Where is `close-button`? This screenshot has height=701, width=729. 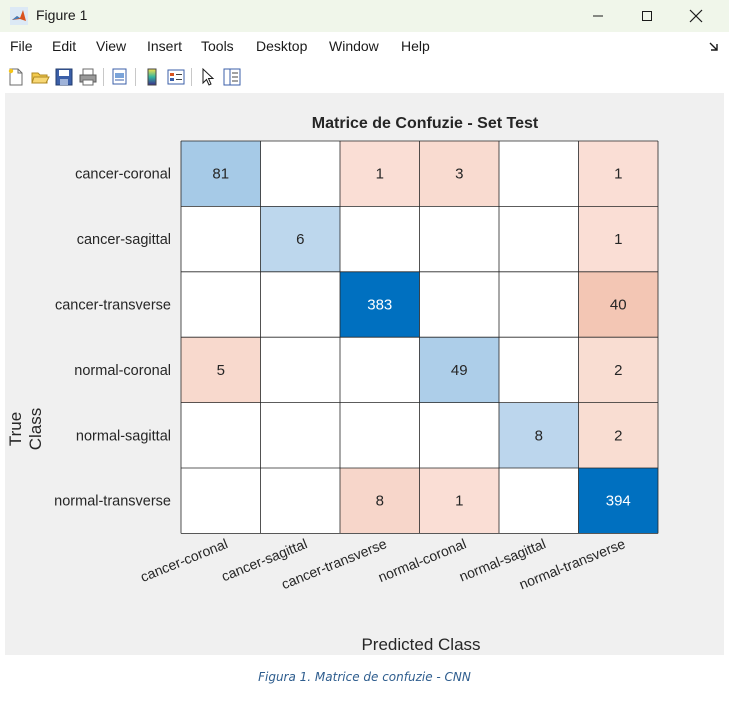 close-button is located at coordinates (696, 16).